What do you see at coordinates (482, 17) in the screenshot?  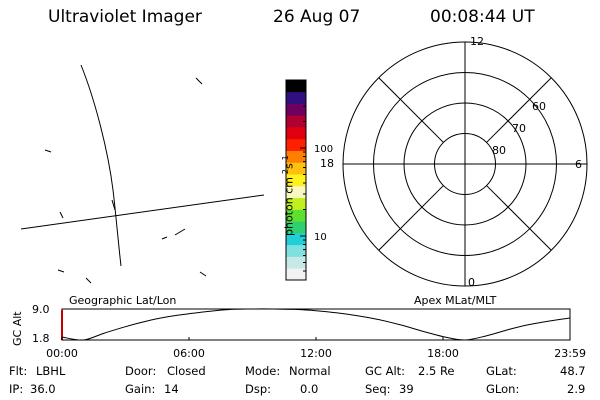 I see `time-label: 00:08:44 UT` at bounding box center [482, 17].